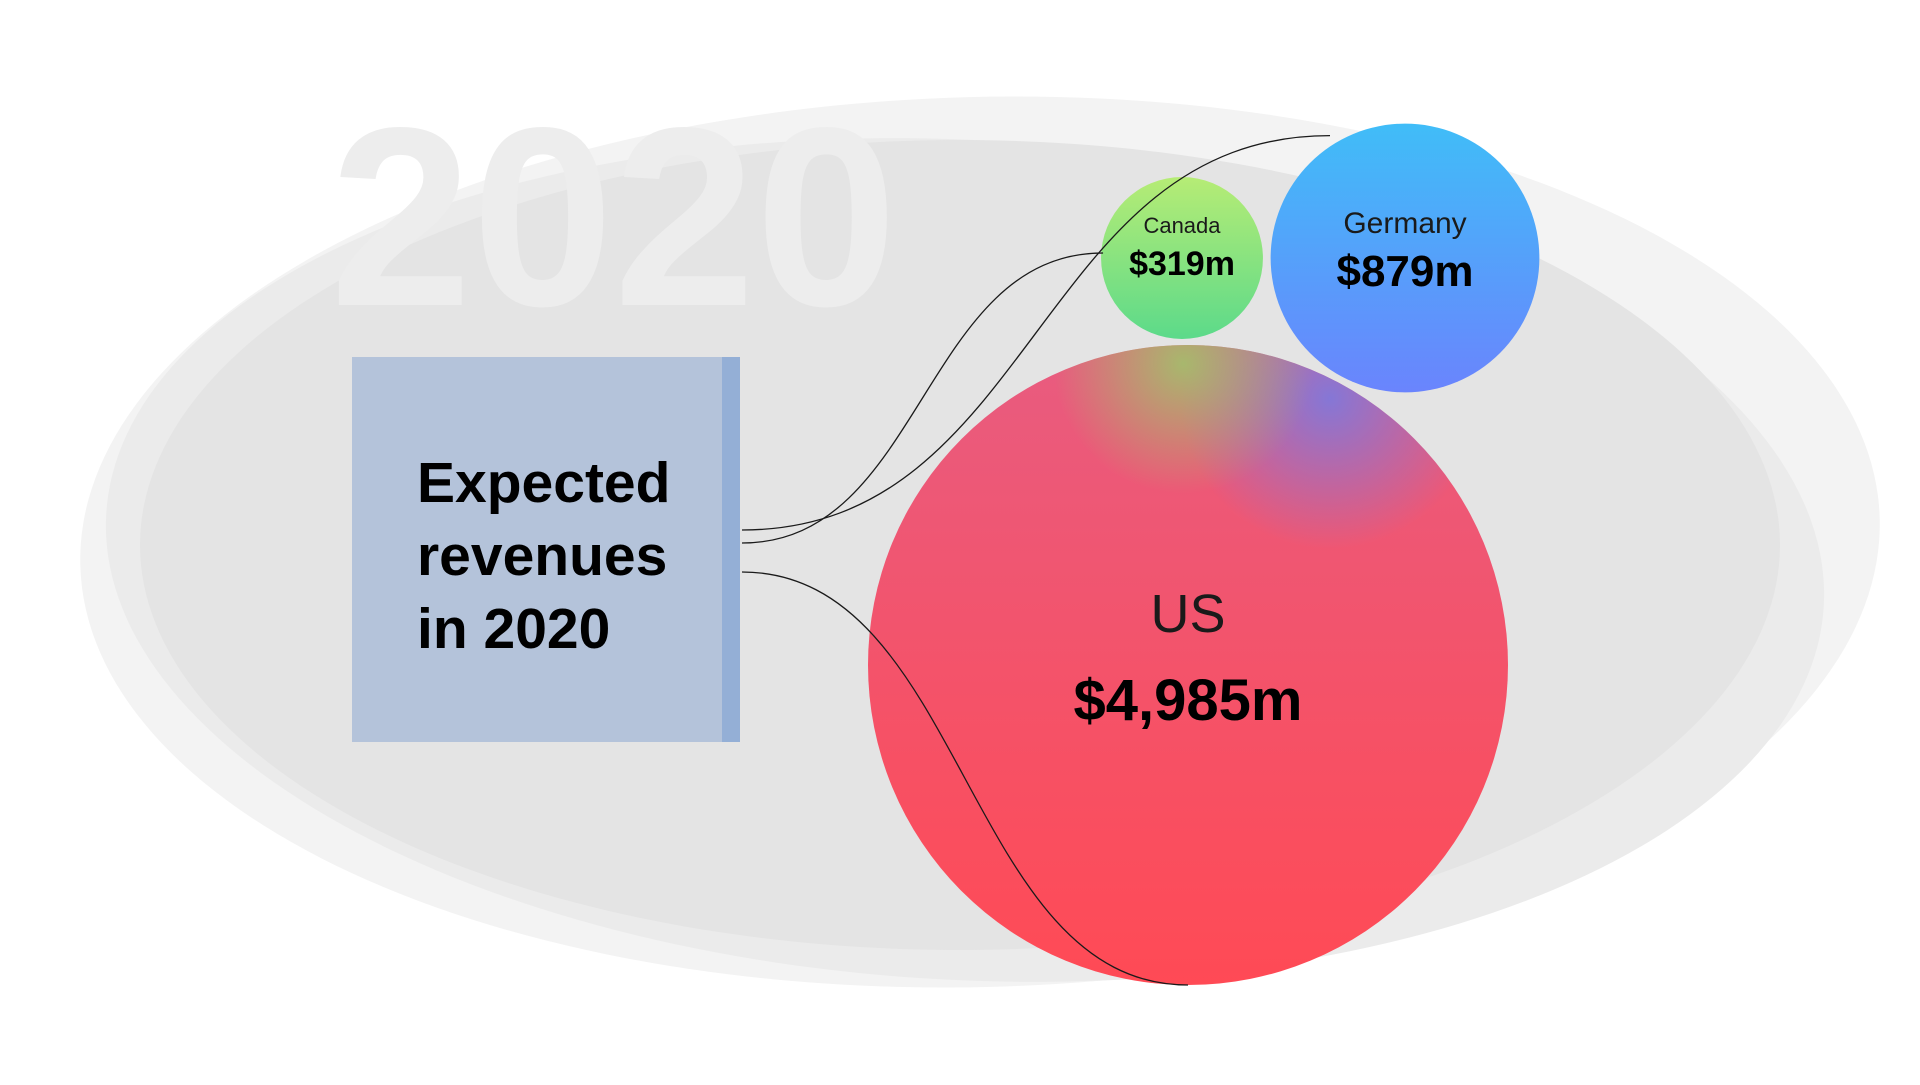  Describe the element at coordinates (1330, 447) in the screenshot. I see `overlap-glow-germany` at that location.